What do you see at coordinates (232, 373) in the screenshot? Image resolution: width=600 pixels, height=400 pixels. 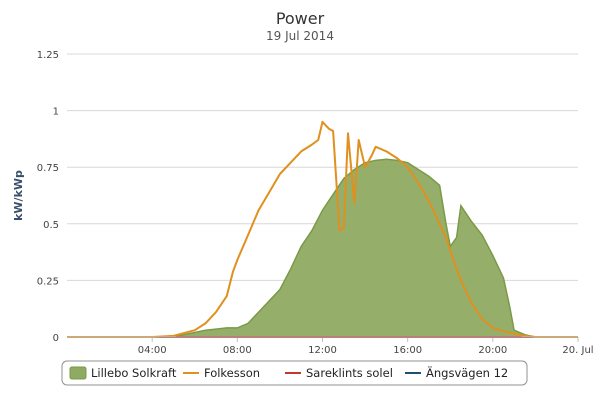 I see `legend-label-folkesson: Folkesson` at bounding box center [232, 373].